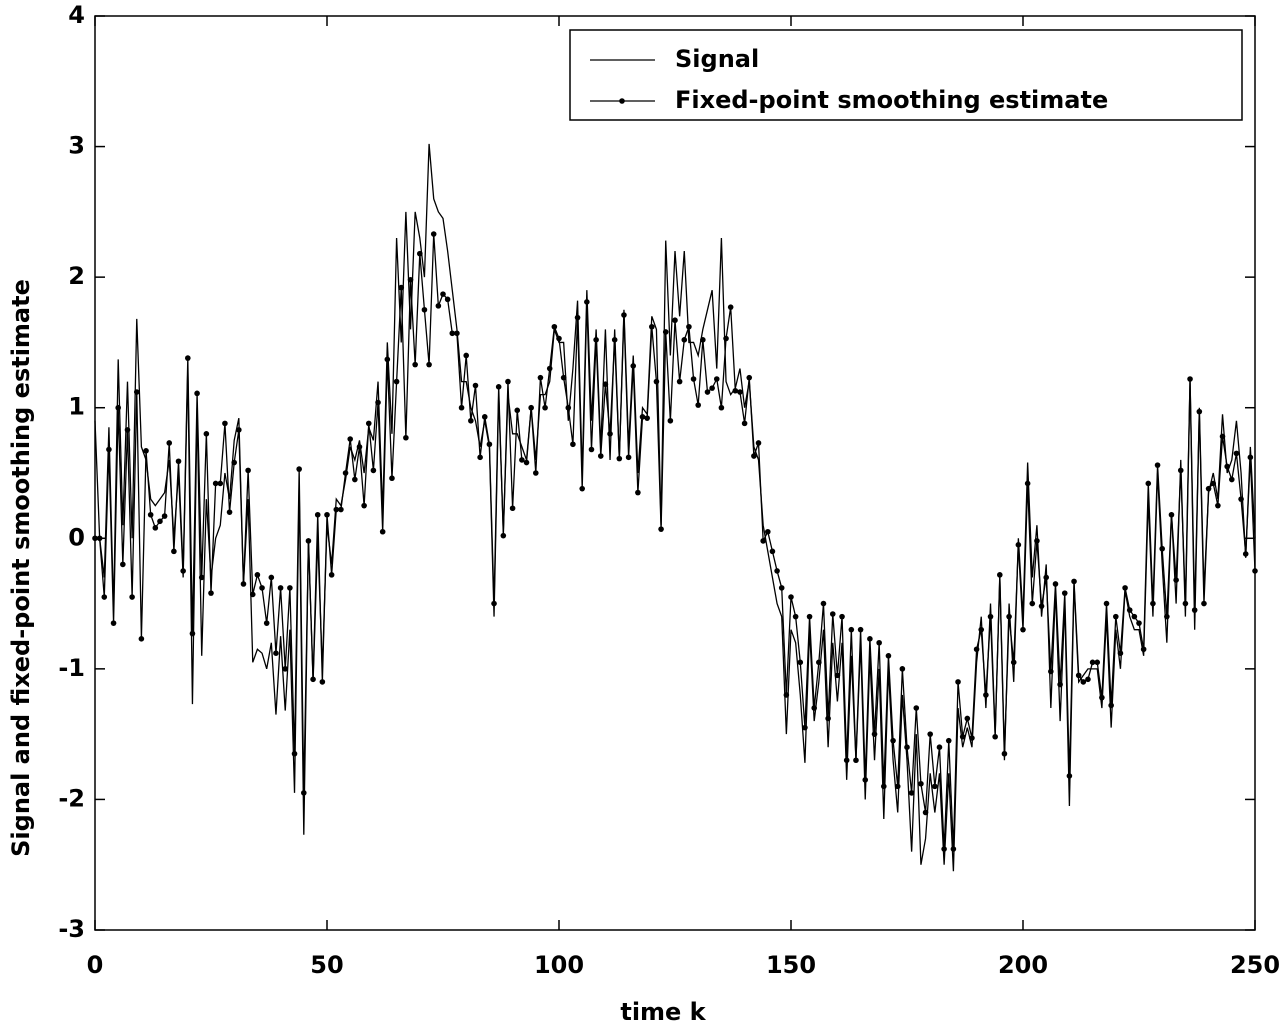  I want to click on x-tick-label: 200, so click(1023, 965).